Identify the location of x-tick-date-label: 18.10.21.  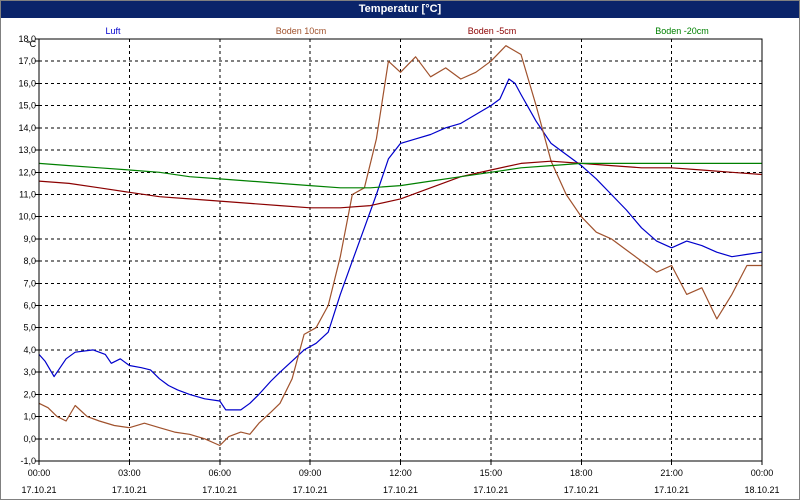
(761, 490).